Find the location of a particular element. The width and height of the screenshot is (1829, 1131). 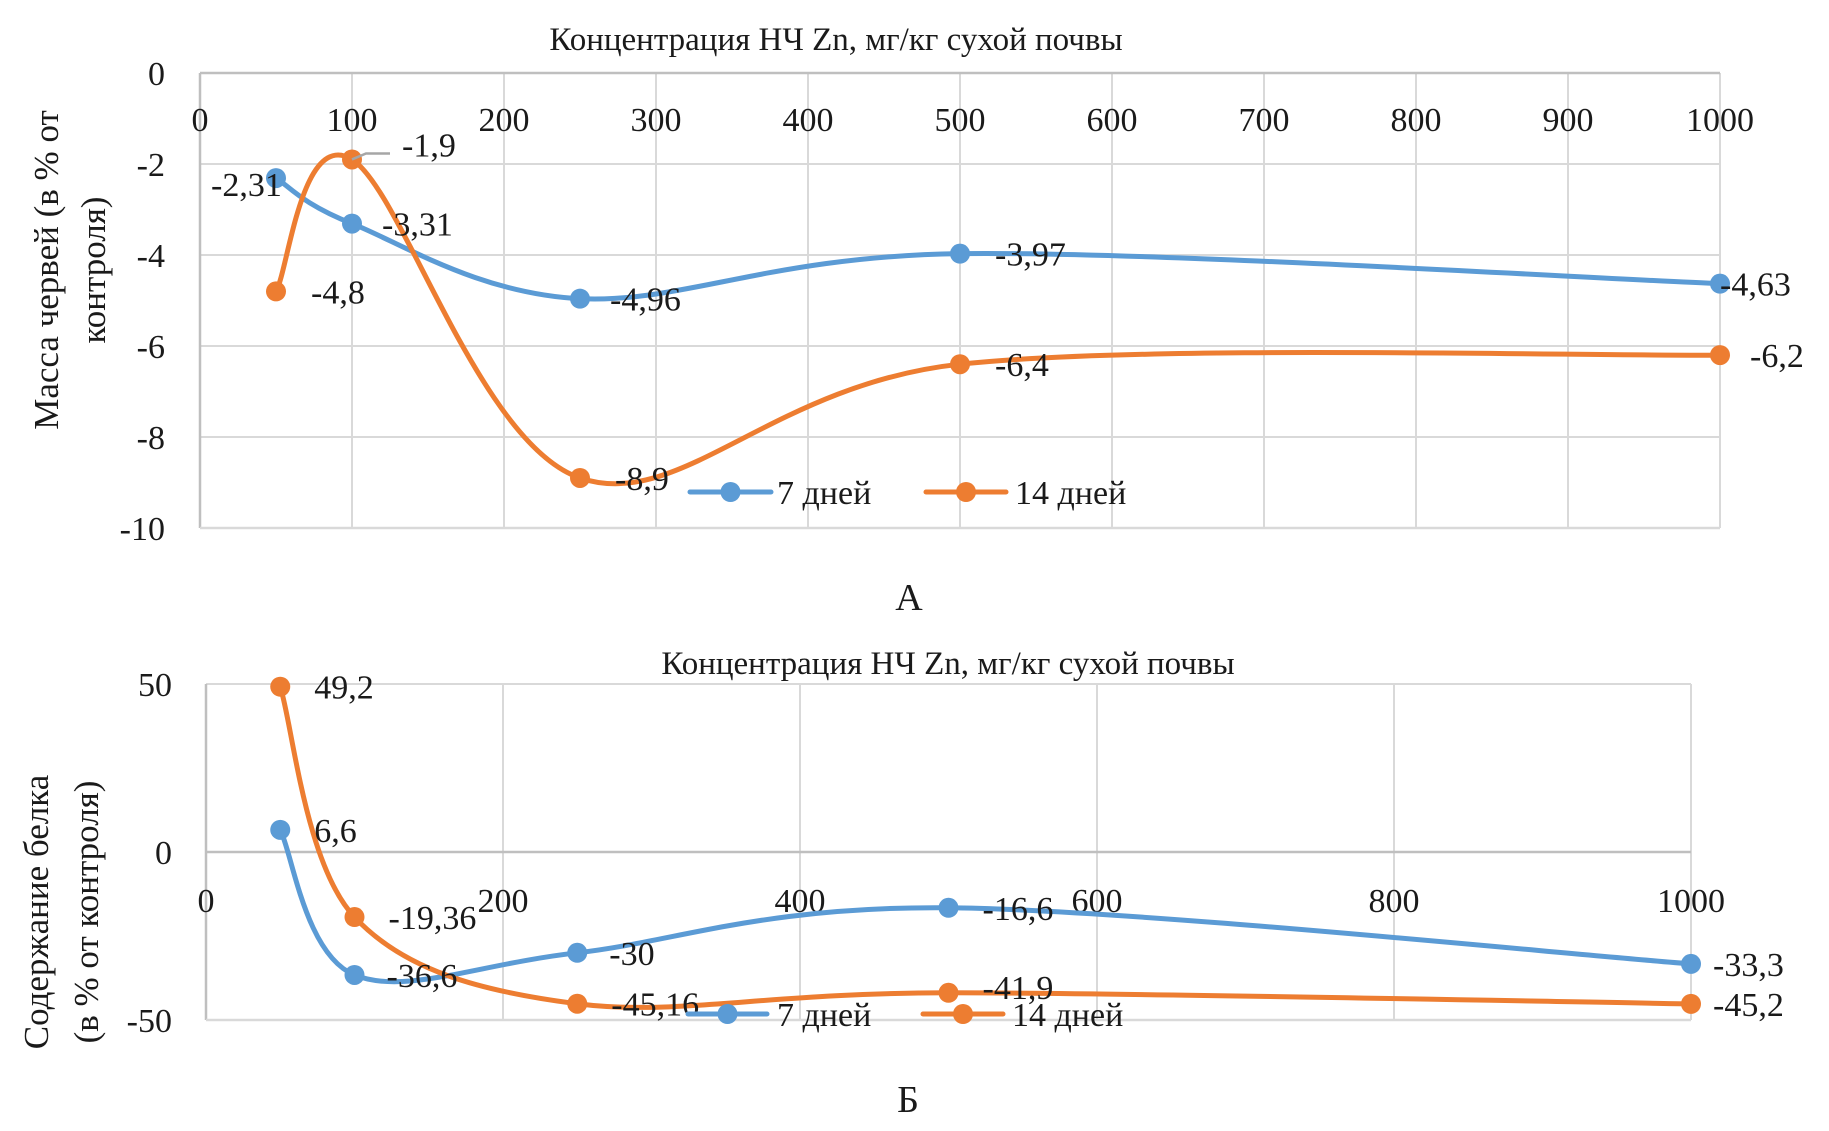

data-label: -3,97 is located at coordinates (1030, 255).